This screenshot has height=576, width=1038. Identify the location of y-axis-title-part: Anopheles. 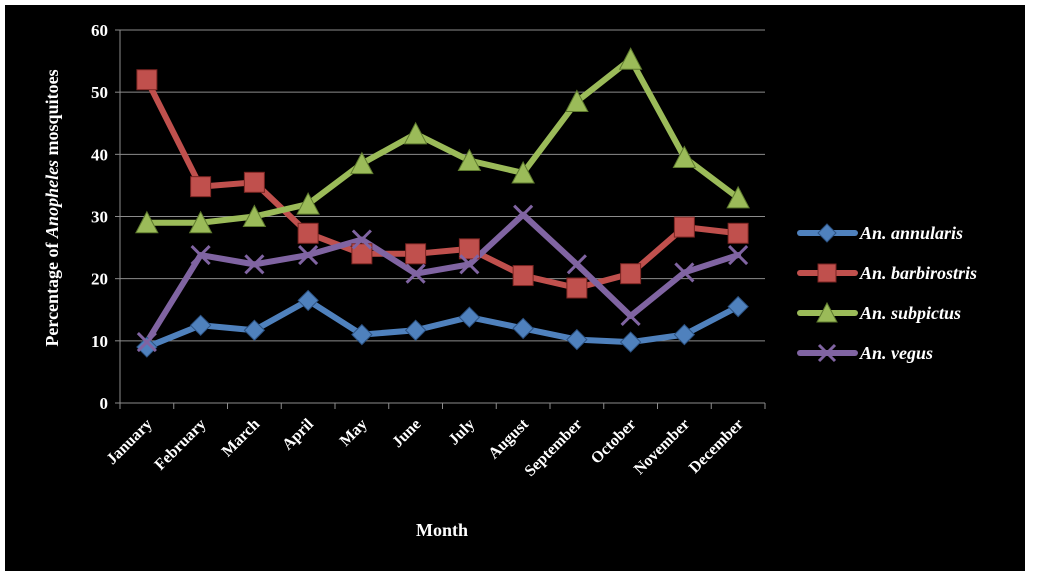
(52, 199).